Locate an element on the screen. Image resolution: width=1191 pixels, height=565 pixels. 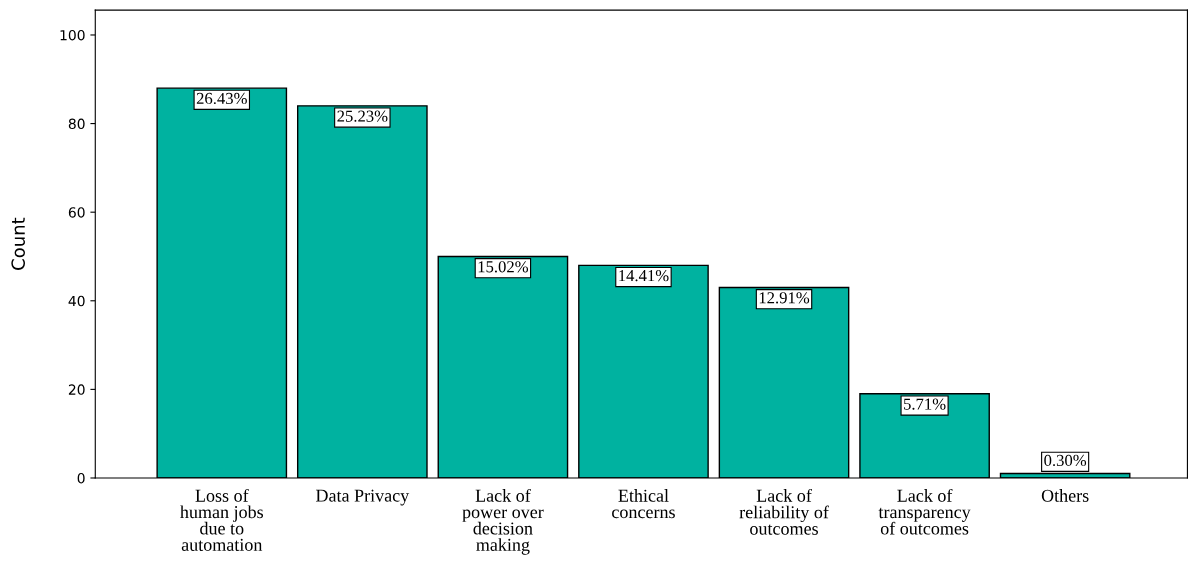
annotation: 15.02% is located at coordinates (503, 267).